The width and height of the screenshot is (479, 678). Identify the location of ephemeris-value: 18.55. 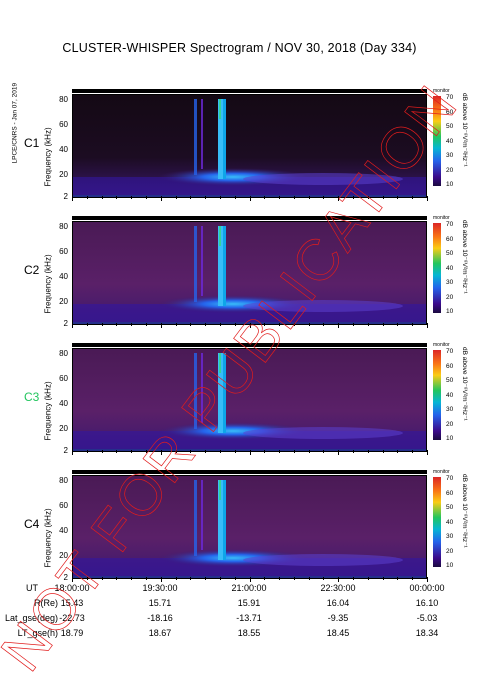
(249, 633).